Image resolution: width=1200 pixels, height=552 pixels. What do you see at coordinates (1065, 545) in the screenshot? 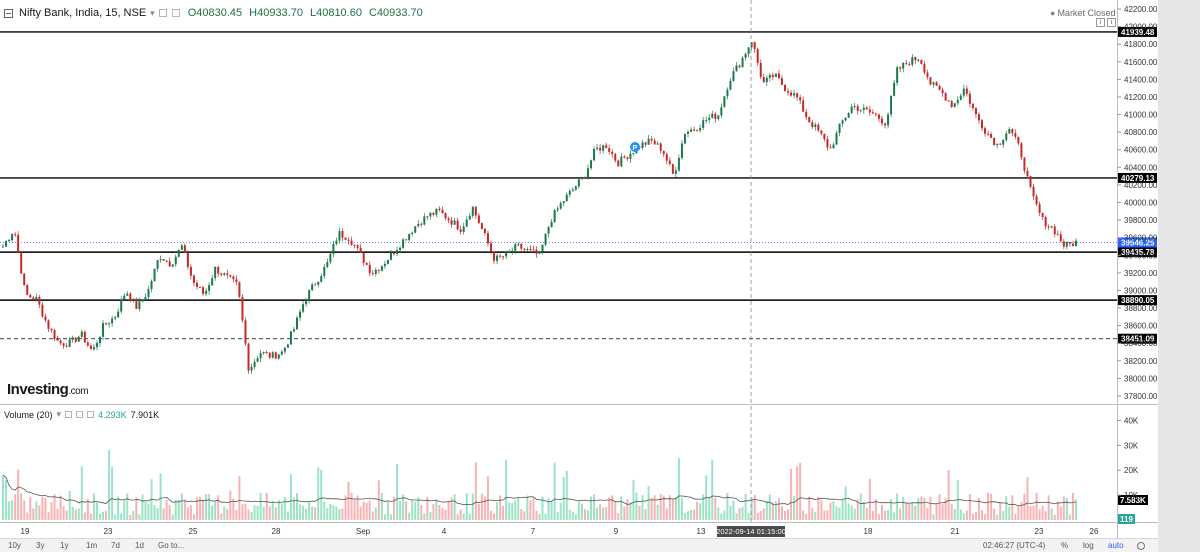
I see `percent-toggle: %` at bounding box center [1065, 545].